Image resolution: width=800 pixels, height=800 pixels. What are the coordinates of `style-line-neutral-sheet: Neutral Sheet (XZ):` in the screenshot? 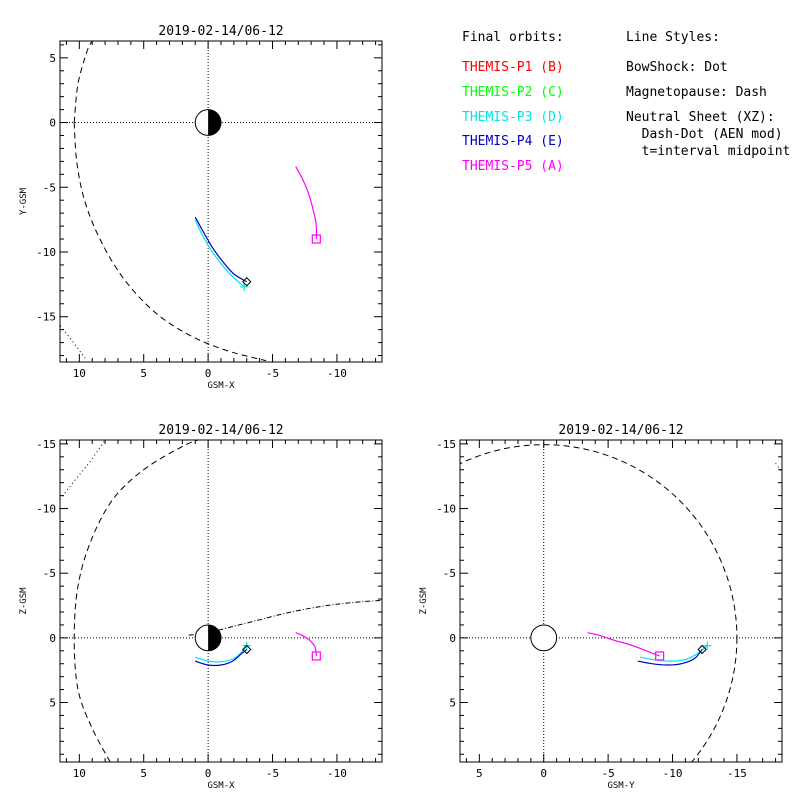 It's located at (700, 117).